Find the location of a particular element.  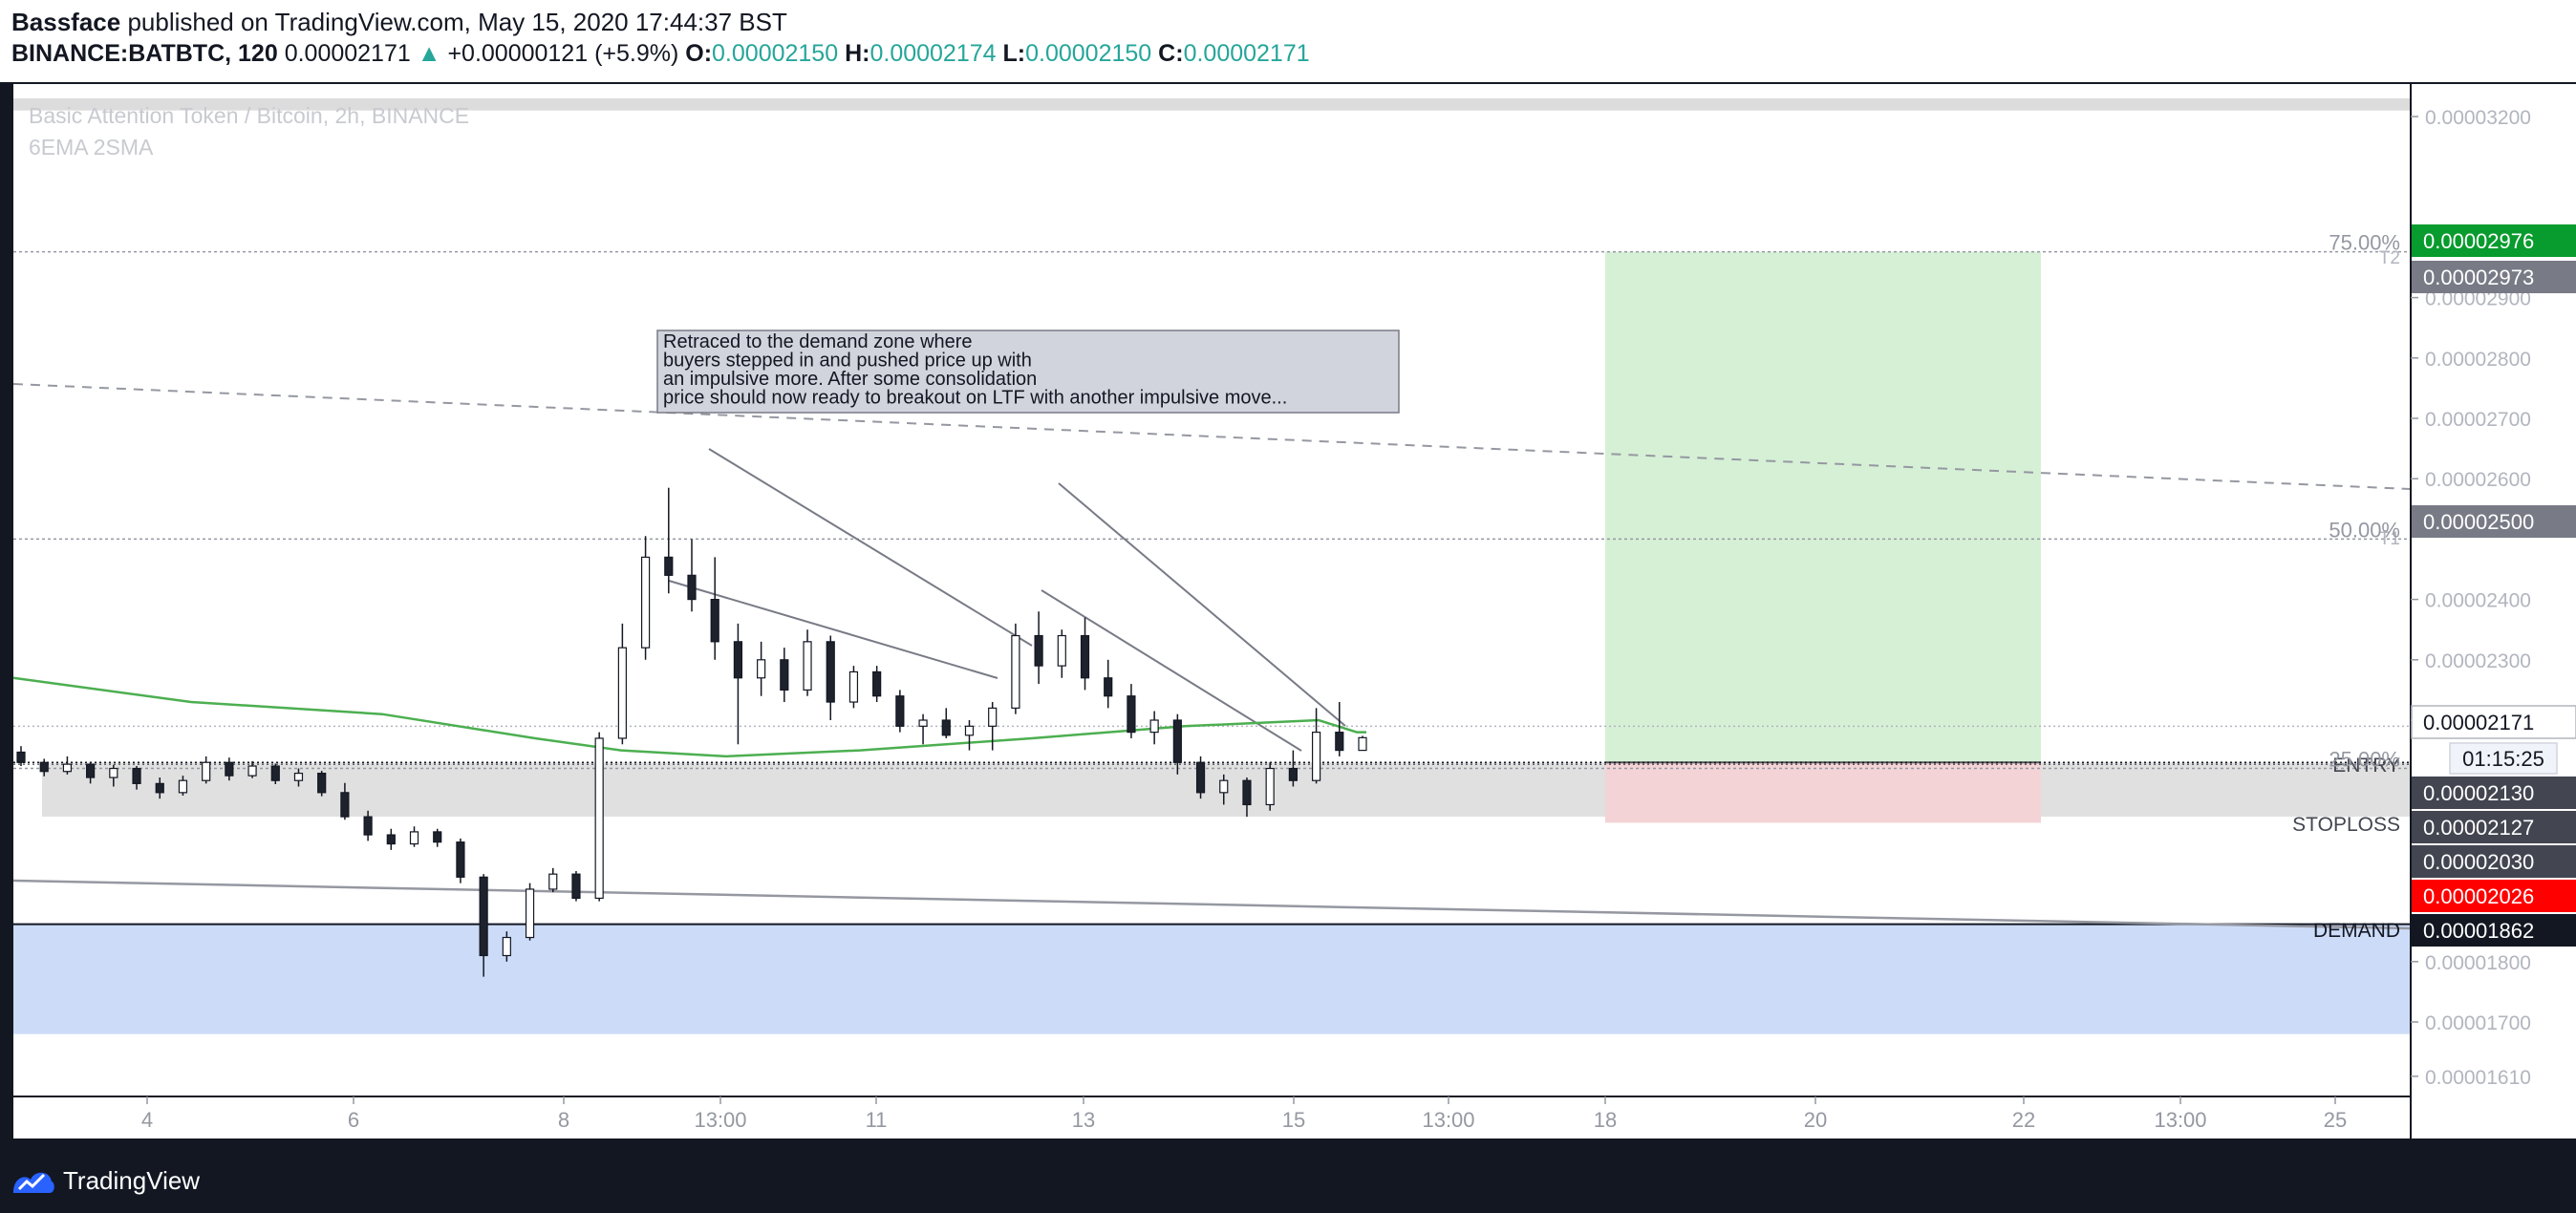

annotation-box is located at coordinates (1028, 372).